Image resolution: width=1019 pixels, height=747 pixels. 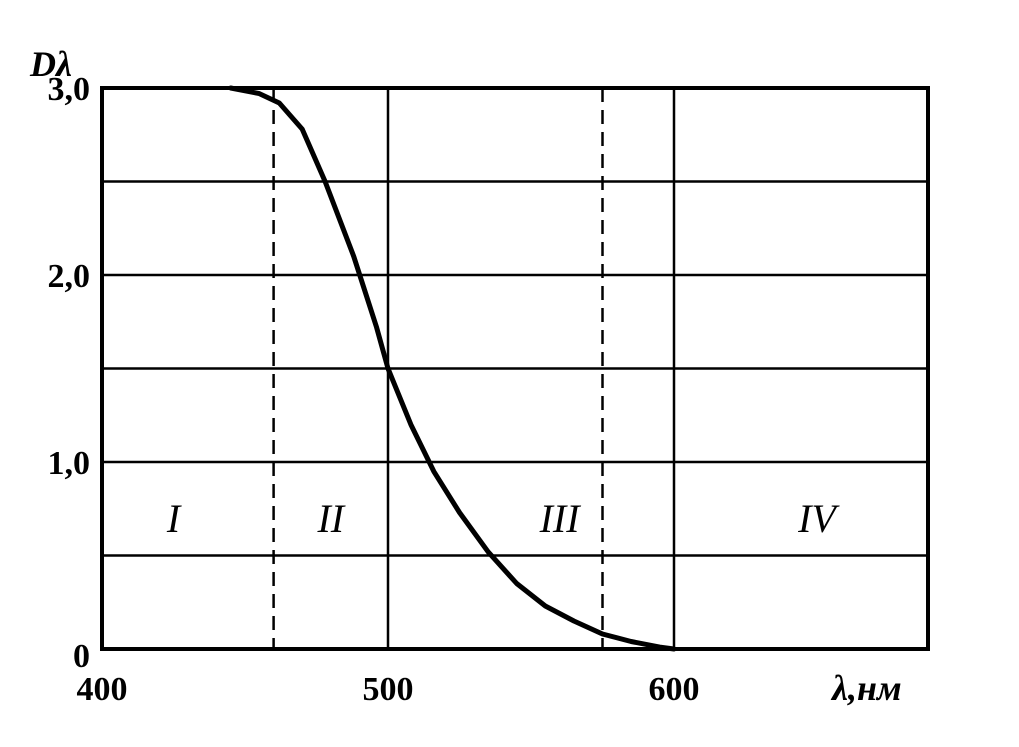 What do you see at coordinates (866, 688) in the screenshot?
I see `x-axis-label: λ,нм` at bounding box center [866, 688].